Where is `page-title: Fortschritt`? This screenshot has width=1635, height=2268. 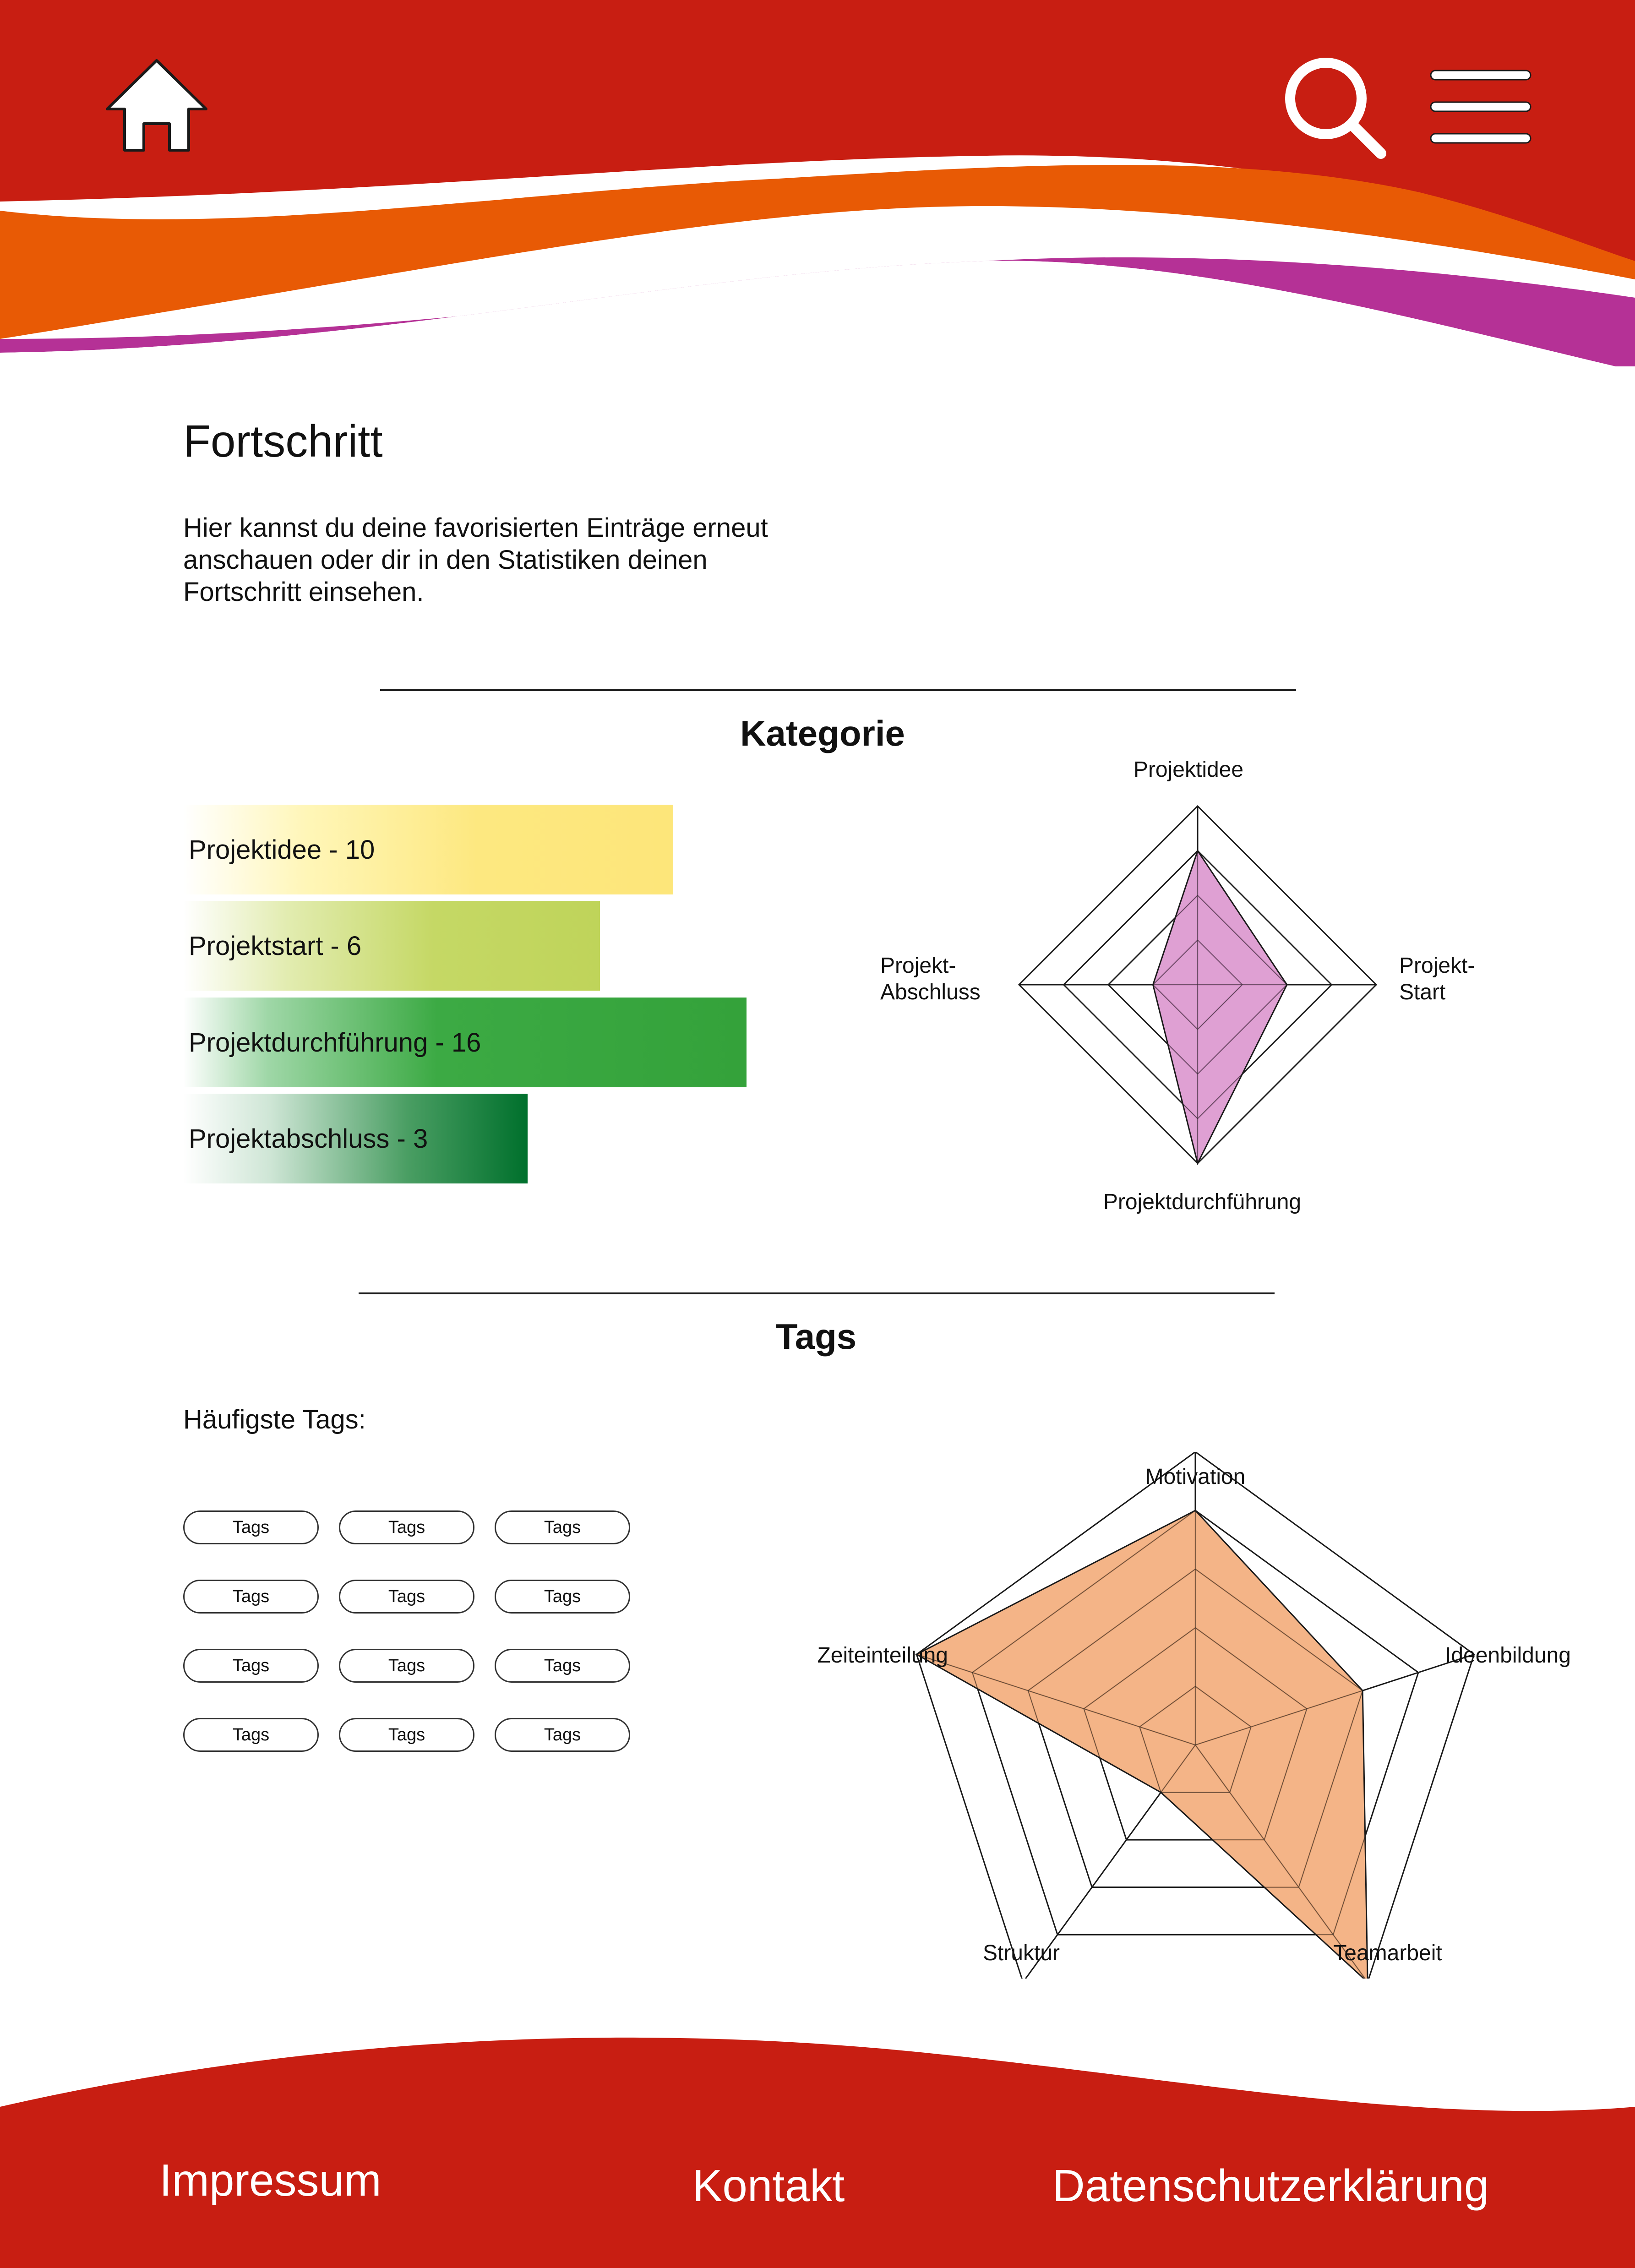
page-title: Fortschritt is located at coordinates (283, 441).